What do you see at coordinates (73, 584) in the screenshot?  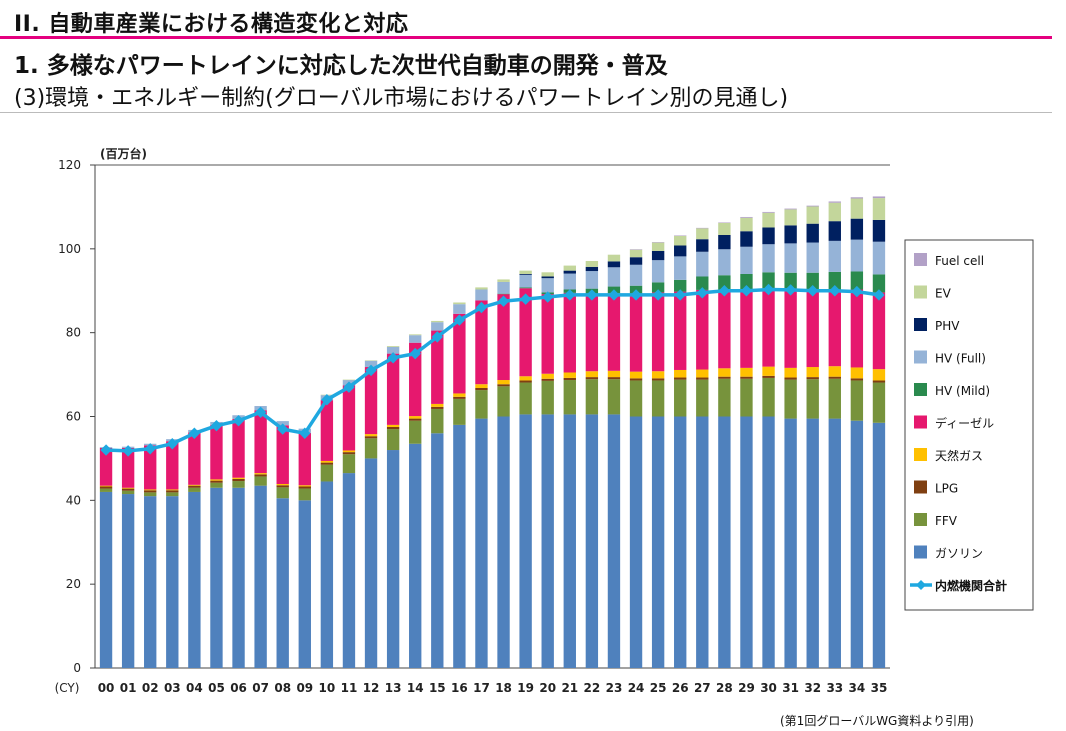 I see `y-tick-label: 20` at bounding box center [73, 584].